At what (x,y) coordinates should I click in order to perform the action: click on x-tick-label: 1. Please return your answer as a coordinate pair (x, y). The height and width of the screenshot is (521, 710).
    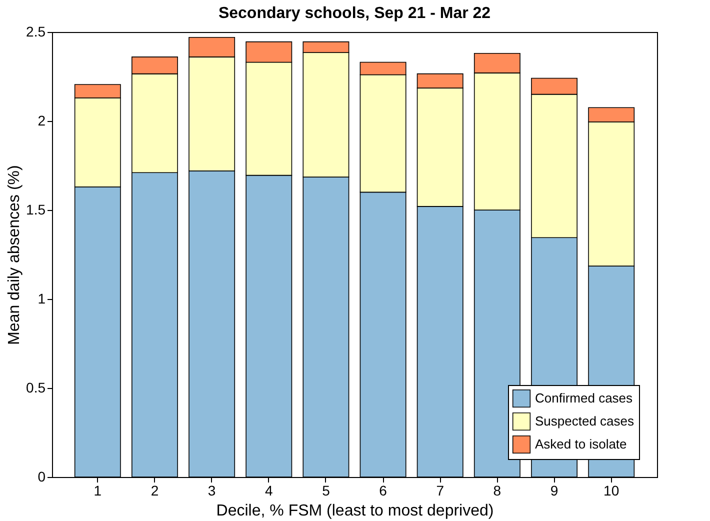
    Looking at the image, I should click on (98, 490).